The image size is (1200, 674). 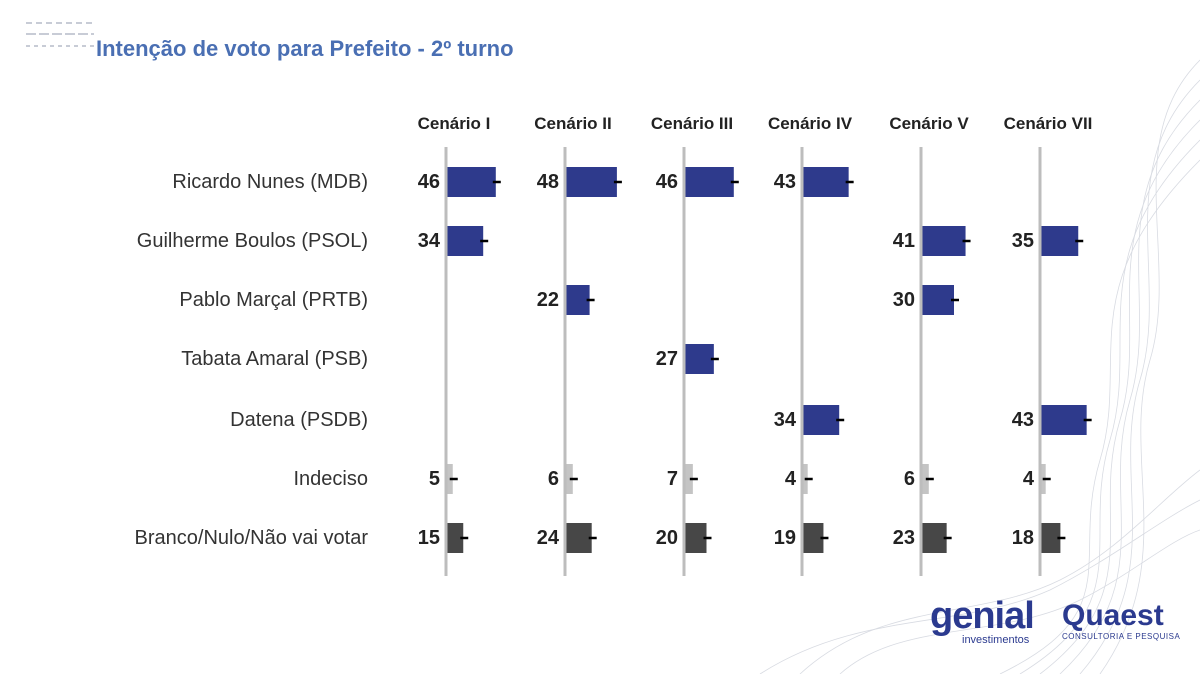 I want to click on scenario-header: Cenário III, so click(x=692, y=123).